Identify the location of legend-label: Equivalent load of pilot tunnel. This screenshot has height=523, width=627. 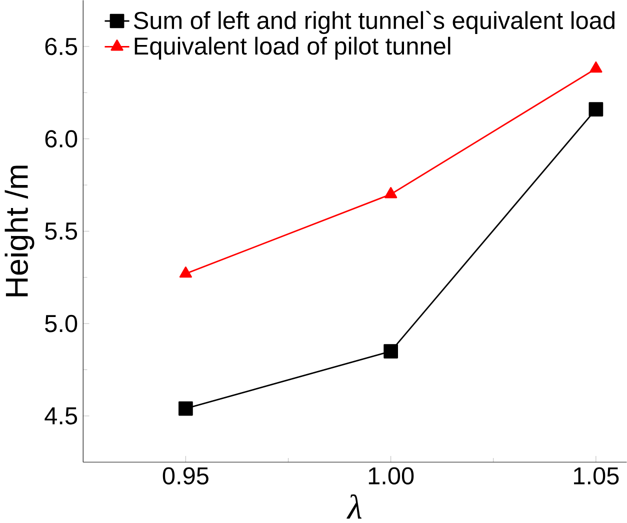
(292, 48).